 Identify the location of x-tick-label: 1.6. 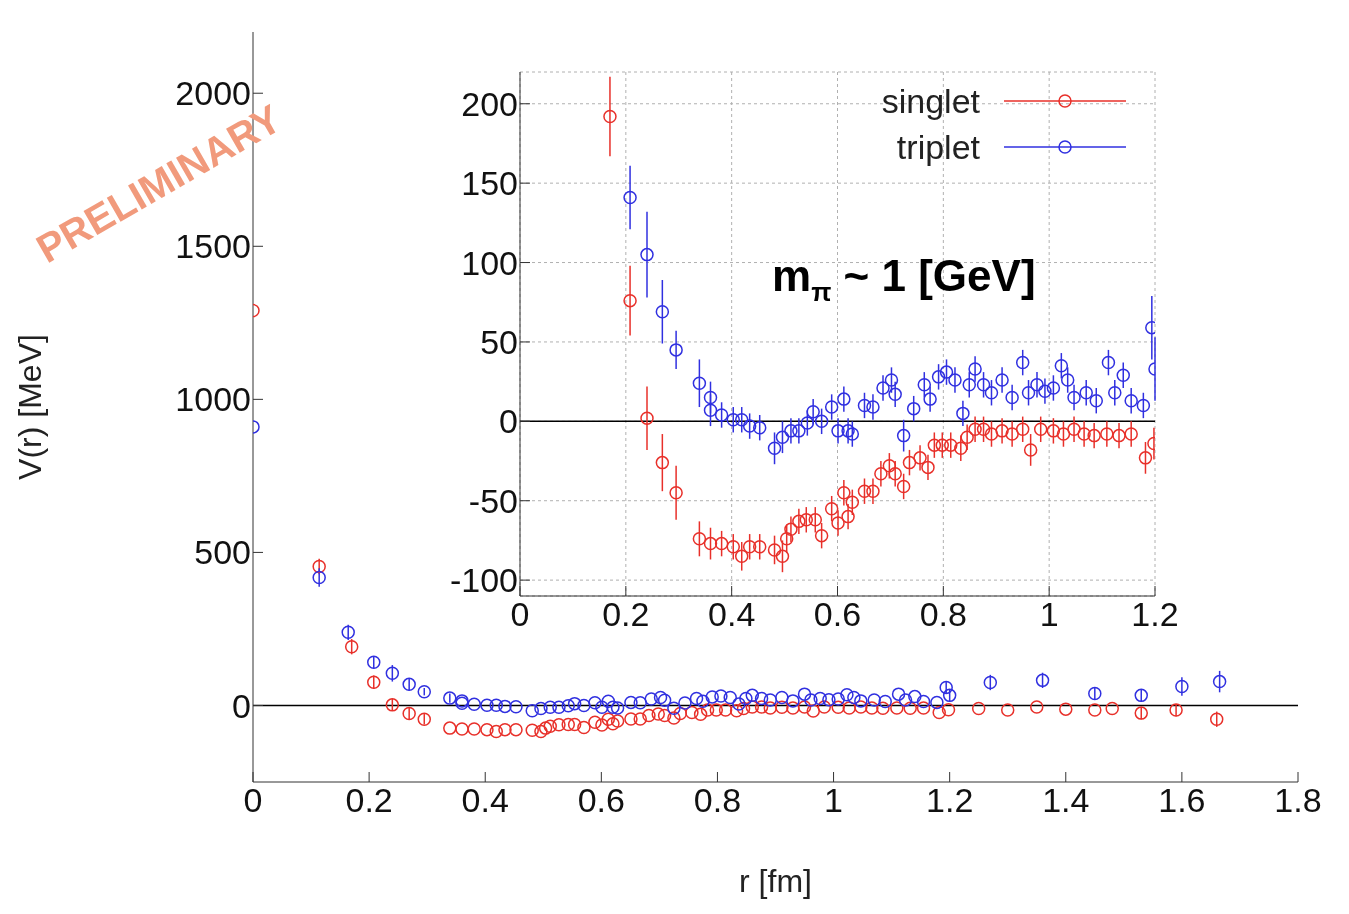
(1182, 800).